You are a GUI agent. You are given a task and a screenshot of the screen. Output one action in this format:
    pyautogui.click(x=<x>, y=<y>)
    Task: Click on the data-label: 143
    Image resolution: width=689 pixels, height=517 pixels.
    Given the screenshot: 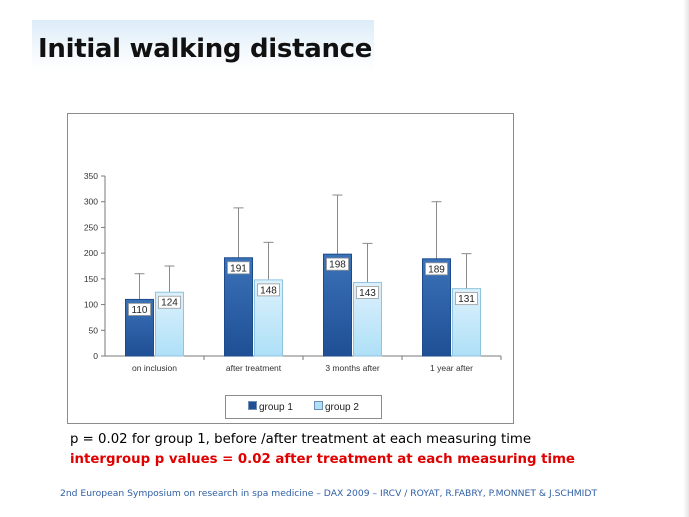 What is the action you would take?
    pyautogui.click(x=367, y=293)
    